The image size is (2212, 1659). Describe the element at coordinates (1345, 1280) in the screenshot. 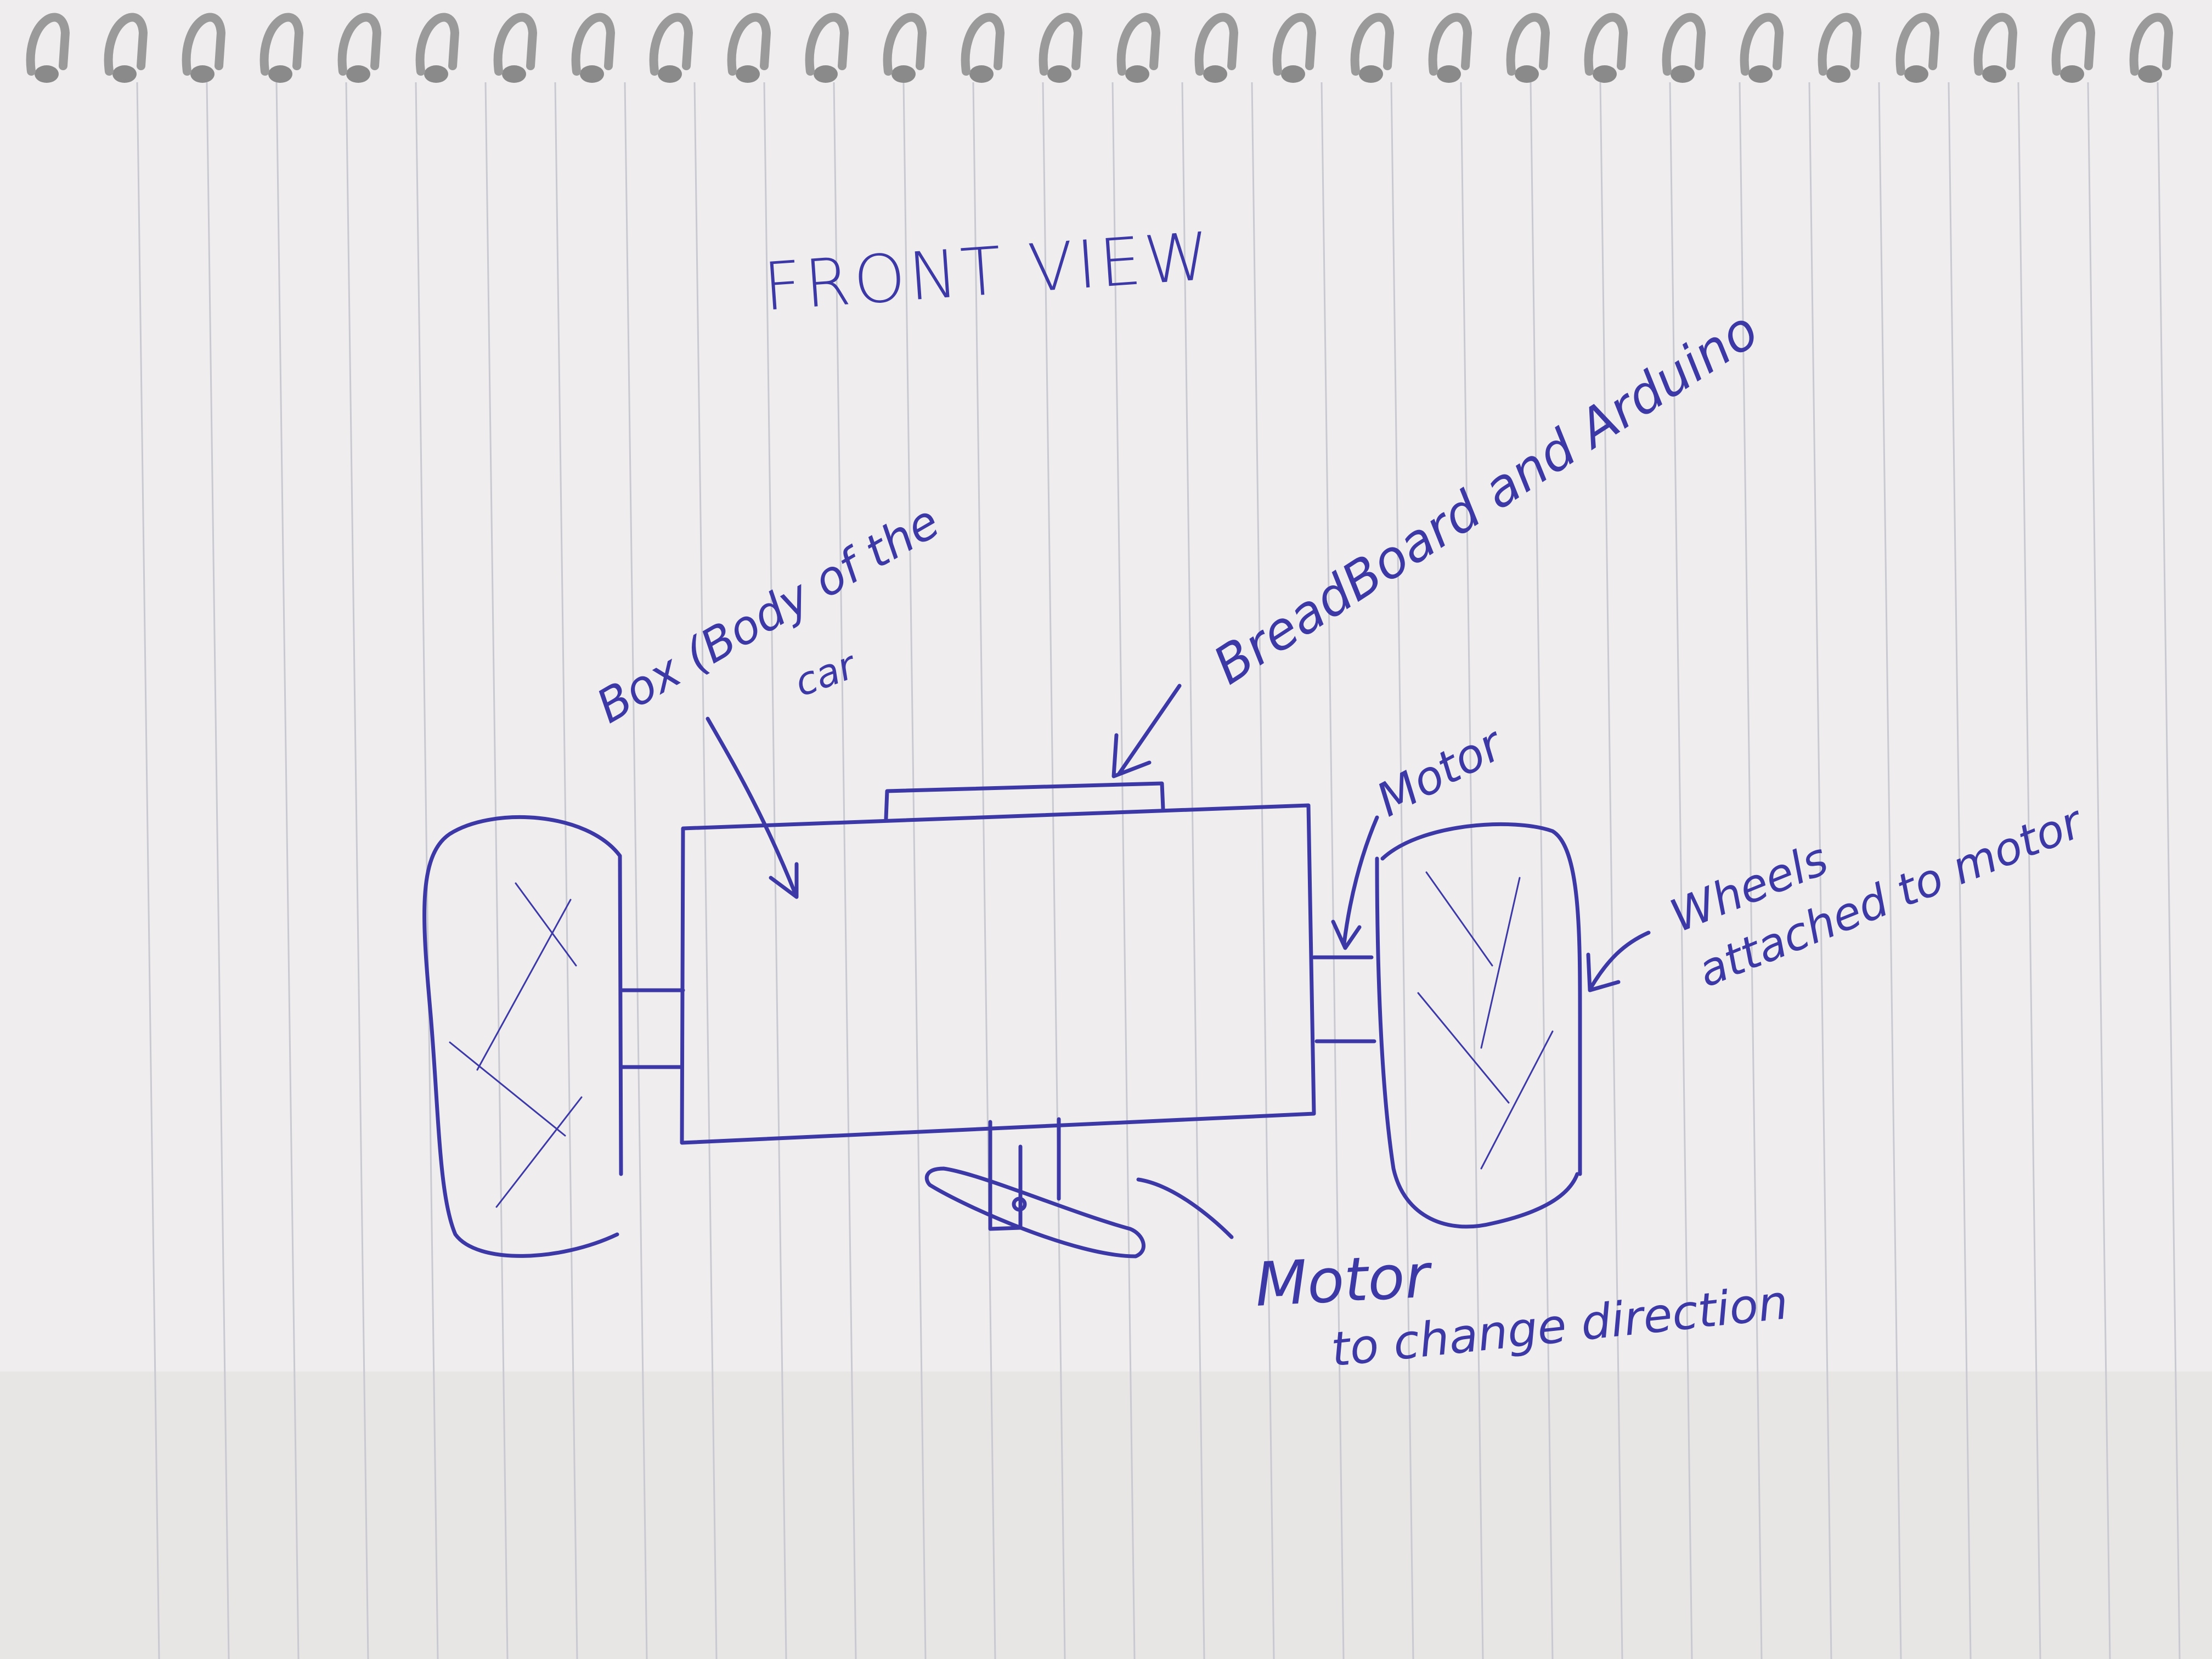

I see `label-motor-direction-line1: Motor` at that location.